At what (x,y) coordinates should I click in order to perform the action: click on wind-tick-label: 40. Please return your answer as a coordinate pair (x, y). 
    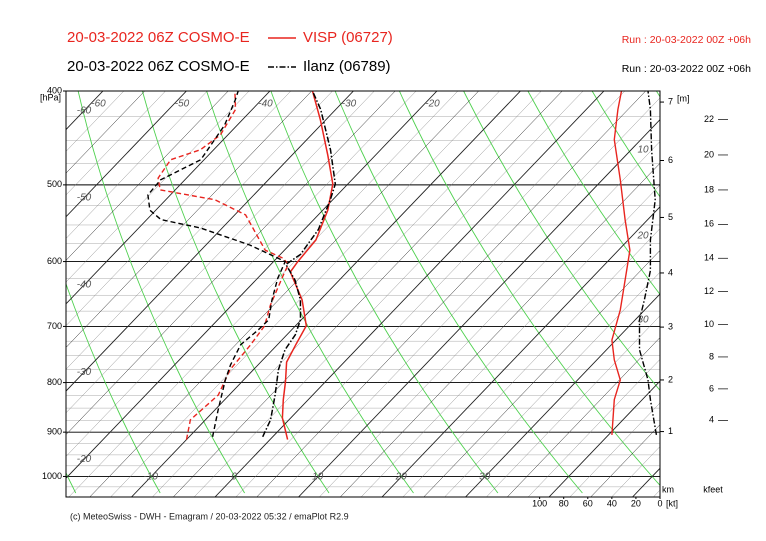
    Looking at the image, I should click on (612, 503).